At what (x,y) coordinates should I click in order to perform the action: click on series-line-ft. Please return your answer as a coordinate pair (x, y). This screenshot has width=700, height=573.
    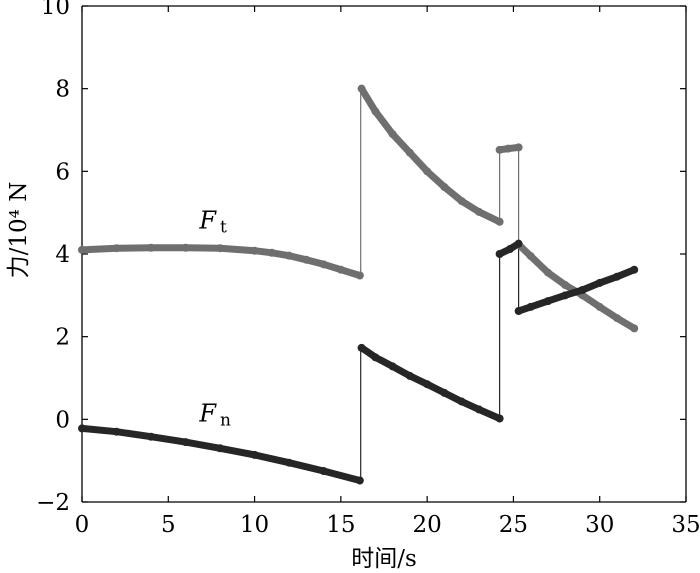
    Looking at the image, I should click on (431, 155).